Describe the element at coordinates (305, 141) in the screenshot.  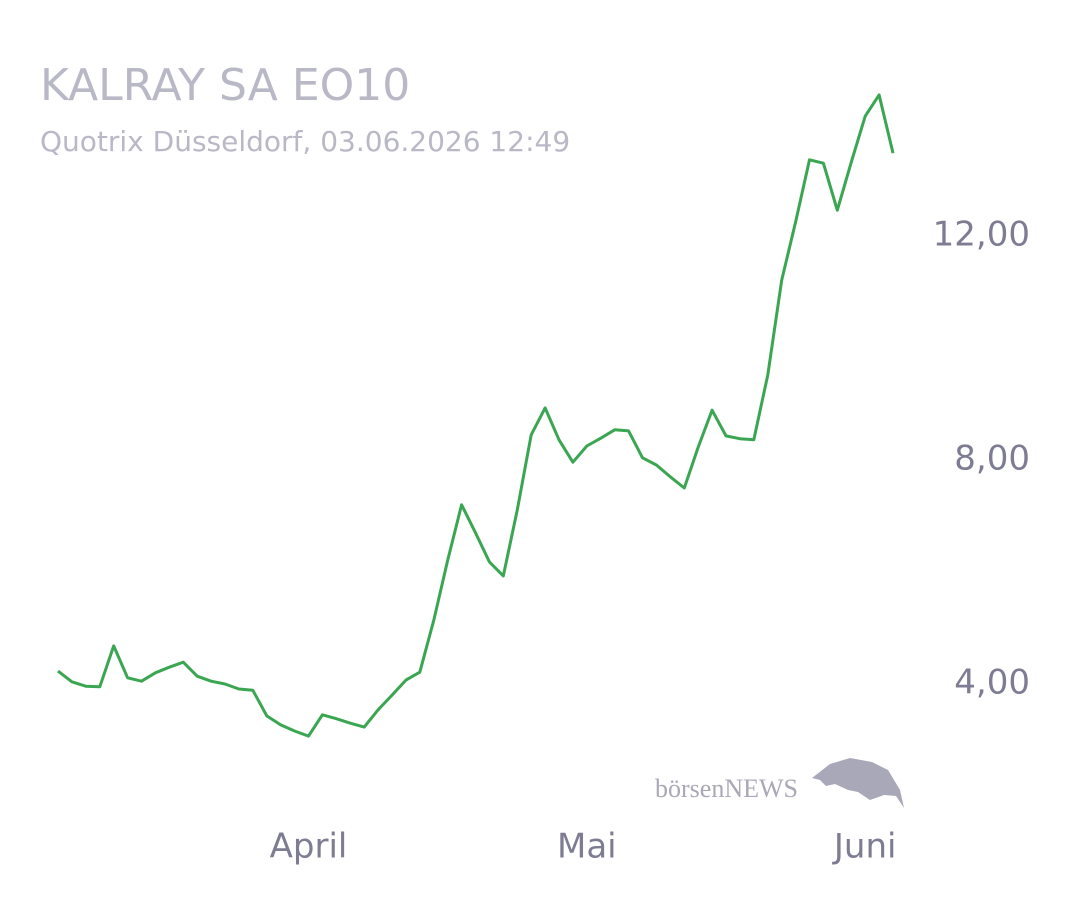
I see `chart-subtitle: Quotrix Düsseldorf, 03.06.2026 12:49` at that location.